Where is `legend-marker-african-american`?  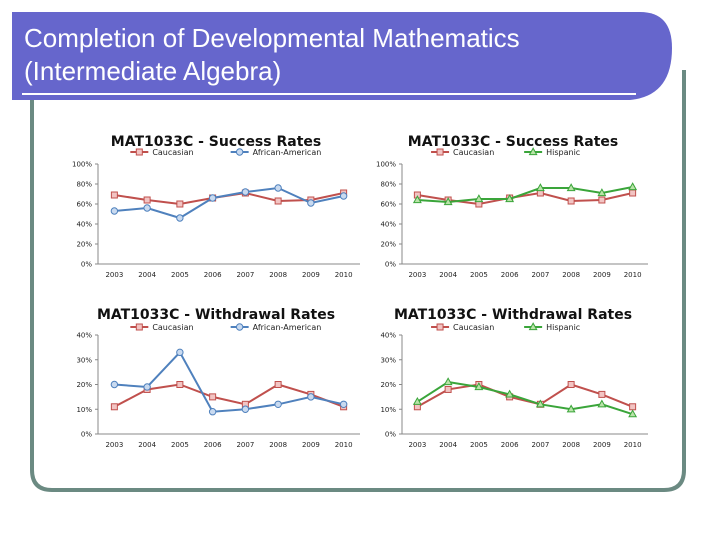 legend-marker-african-american is located at coordinates (239, 152).